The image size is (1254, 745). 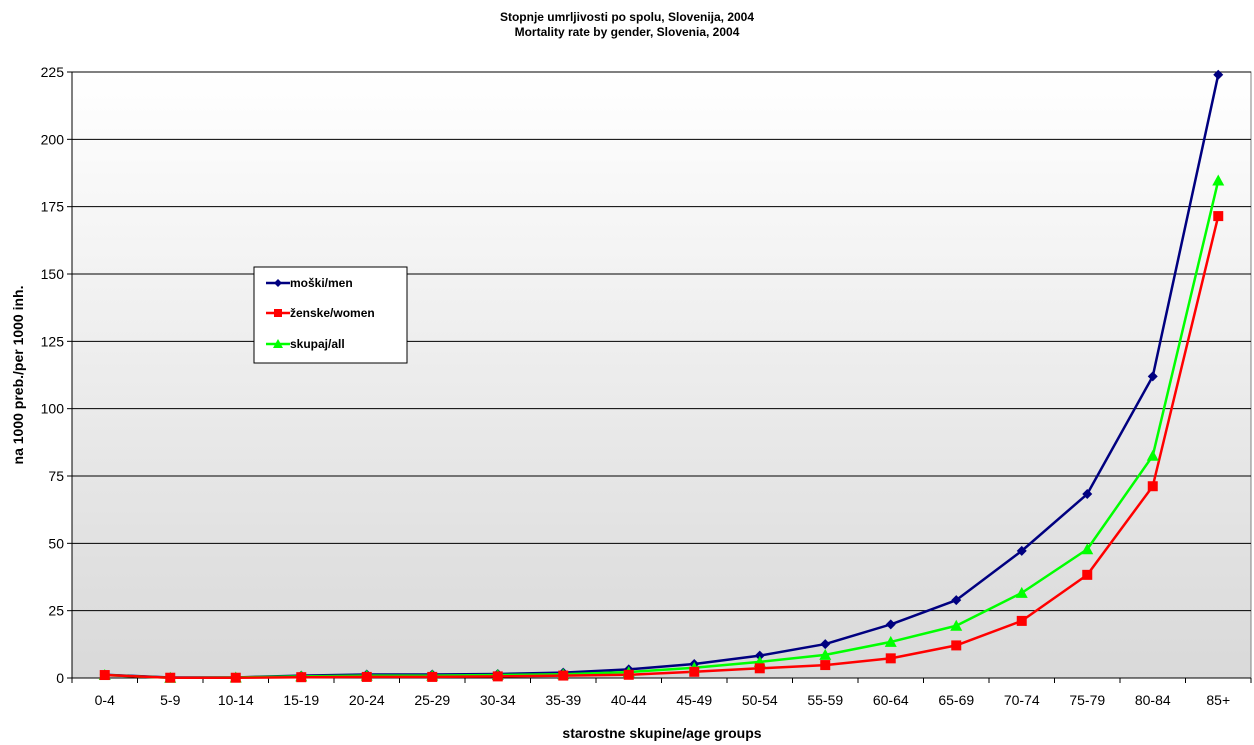 I want to click on x-tick-label: 45-49, so click(x=694, y=700).